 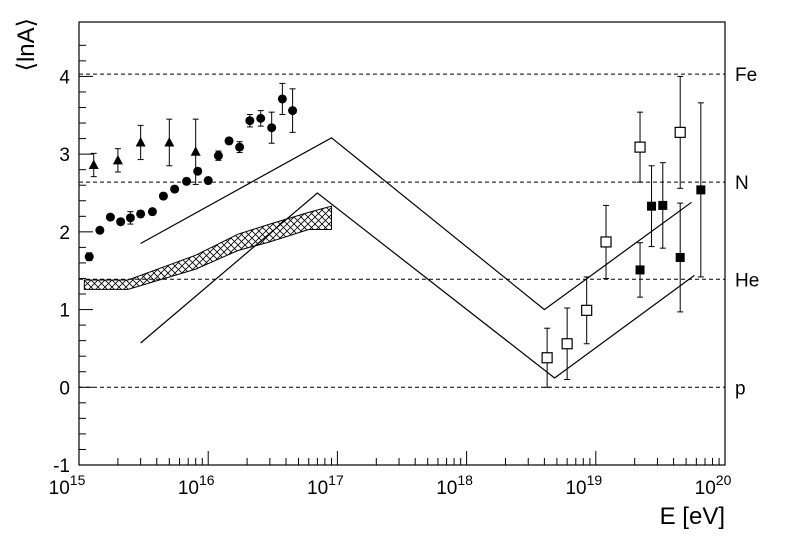 I want to click on y-tick-label: 4, so click(x=64, y=77).